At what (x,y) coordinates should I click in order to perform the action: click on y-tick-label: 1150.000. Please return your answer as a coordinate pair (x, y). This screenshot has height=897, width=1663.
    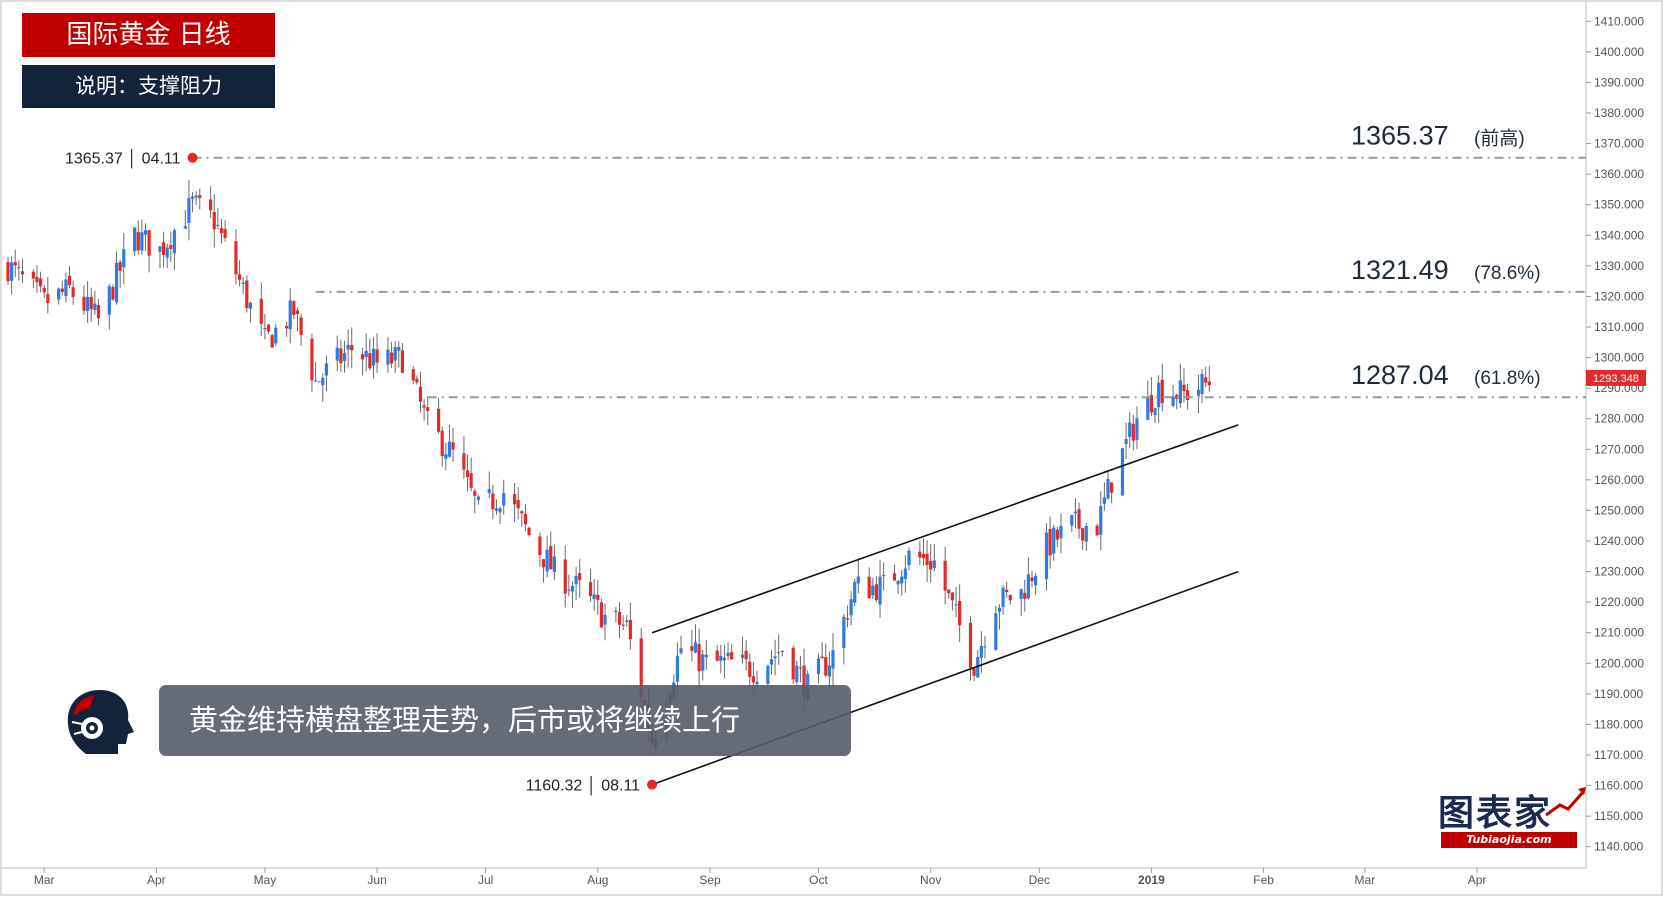
    Looking at the image, I should click on (1618, 816).